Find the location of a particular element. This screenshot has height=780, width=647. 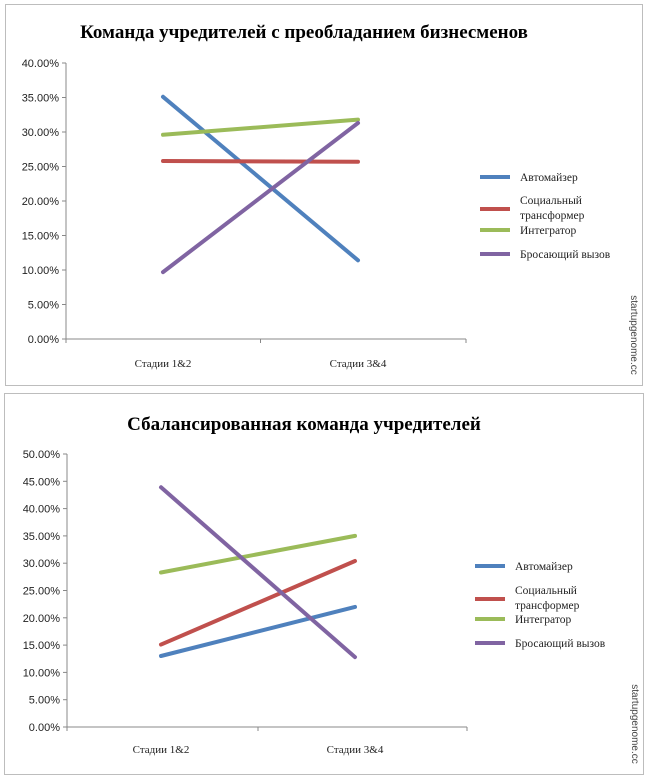

y-tick-label: 50.00% is located at coordinates (42, 455).